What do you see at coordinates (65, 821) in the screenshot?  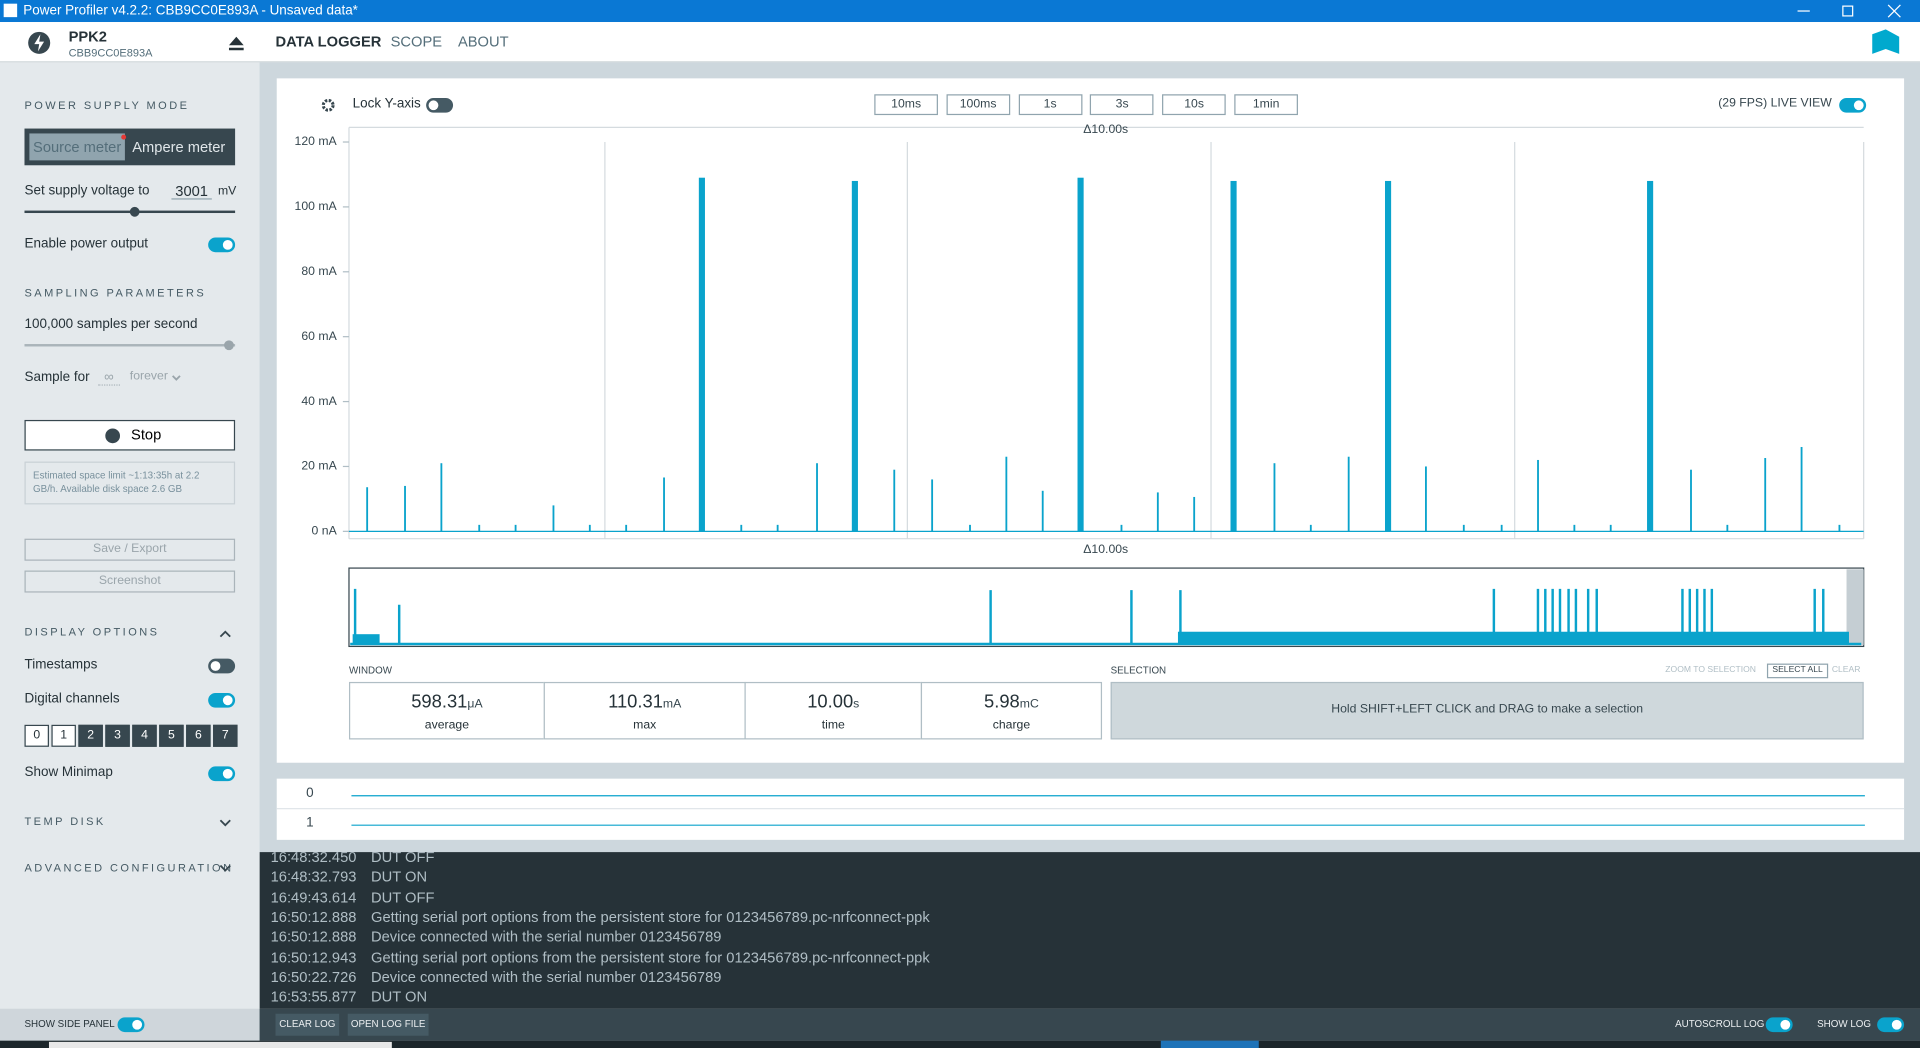 I see `section-heading: TEMP DISK` at bounding box center [65, 821].